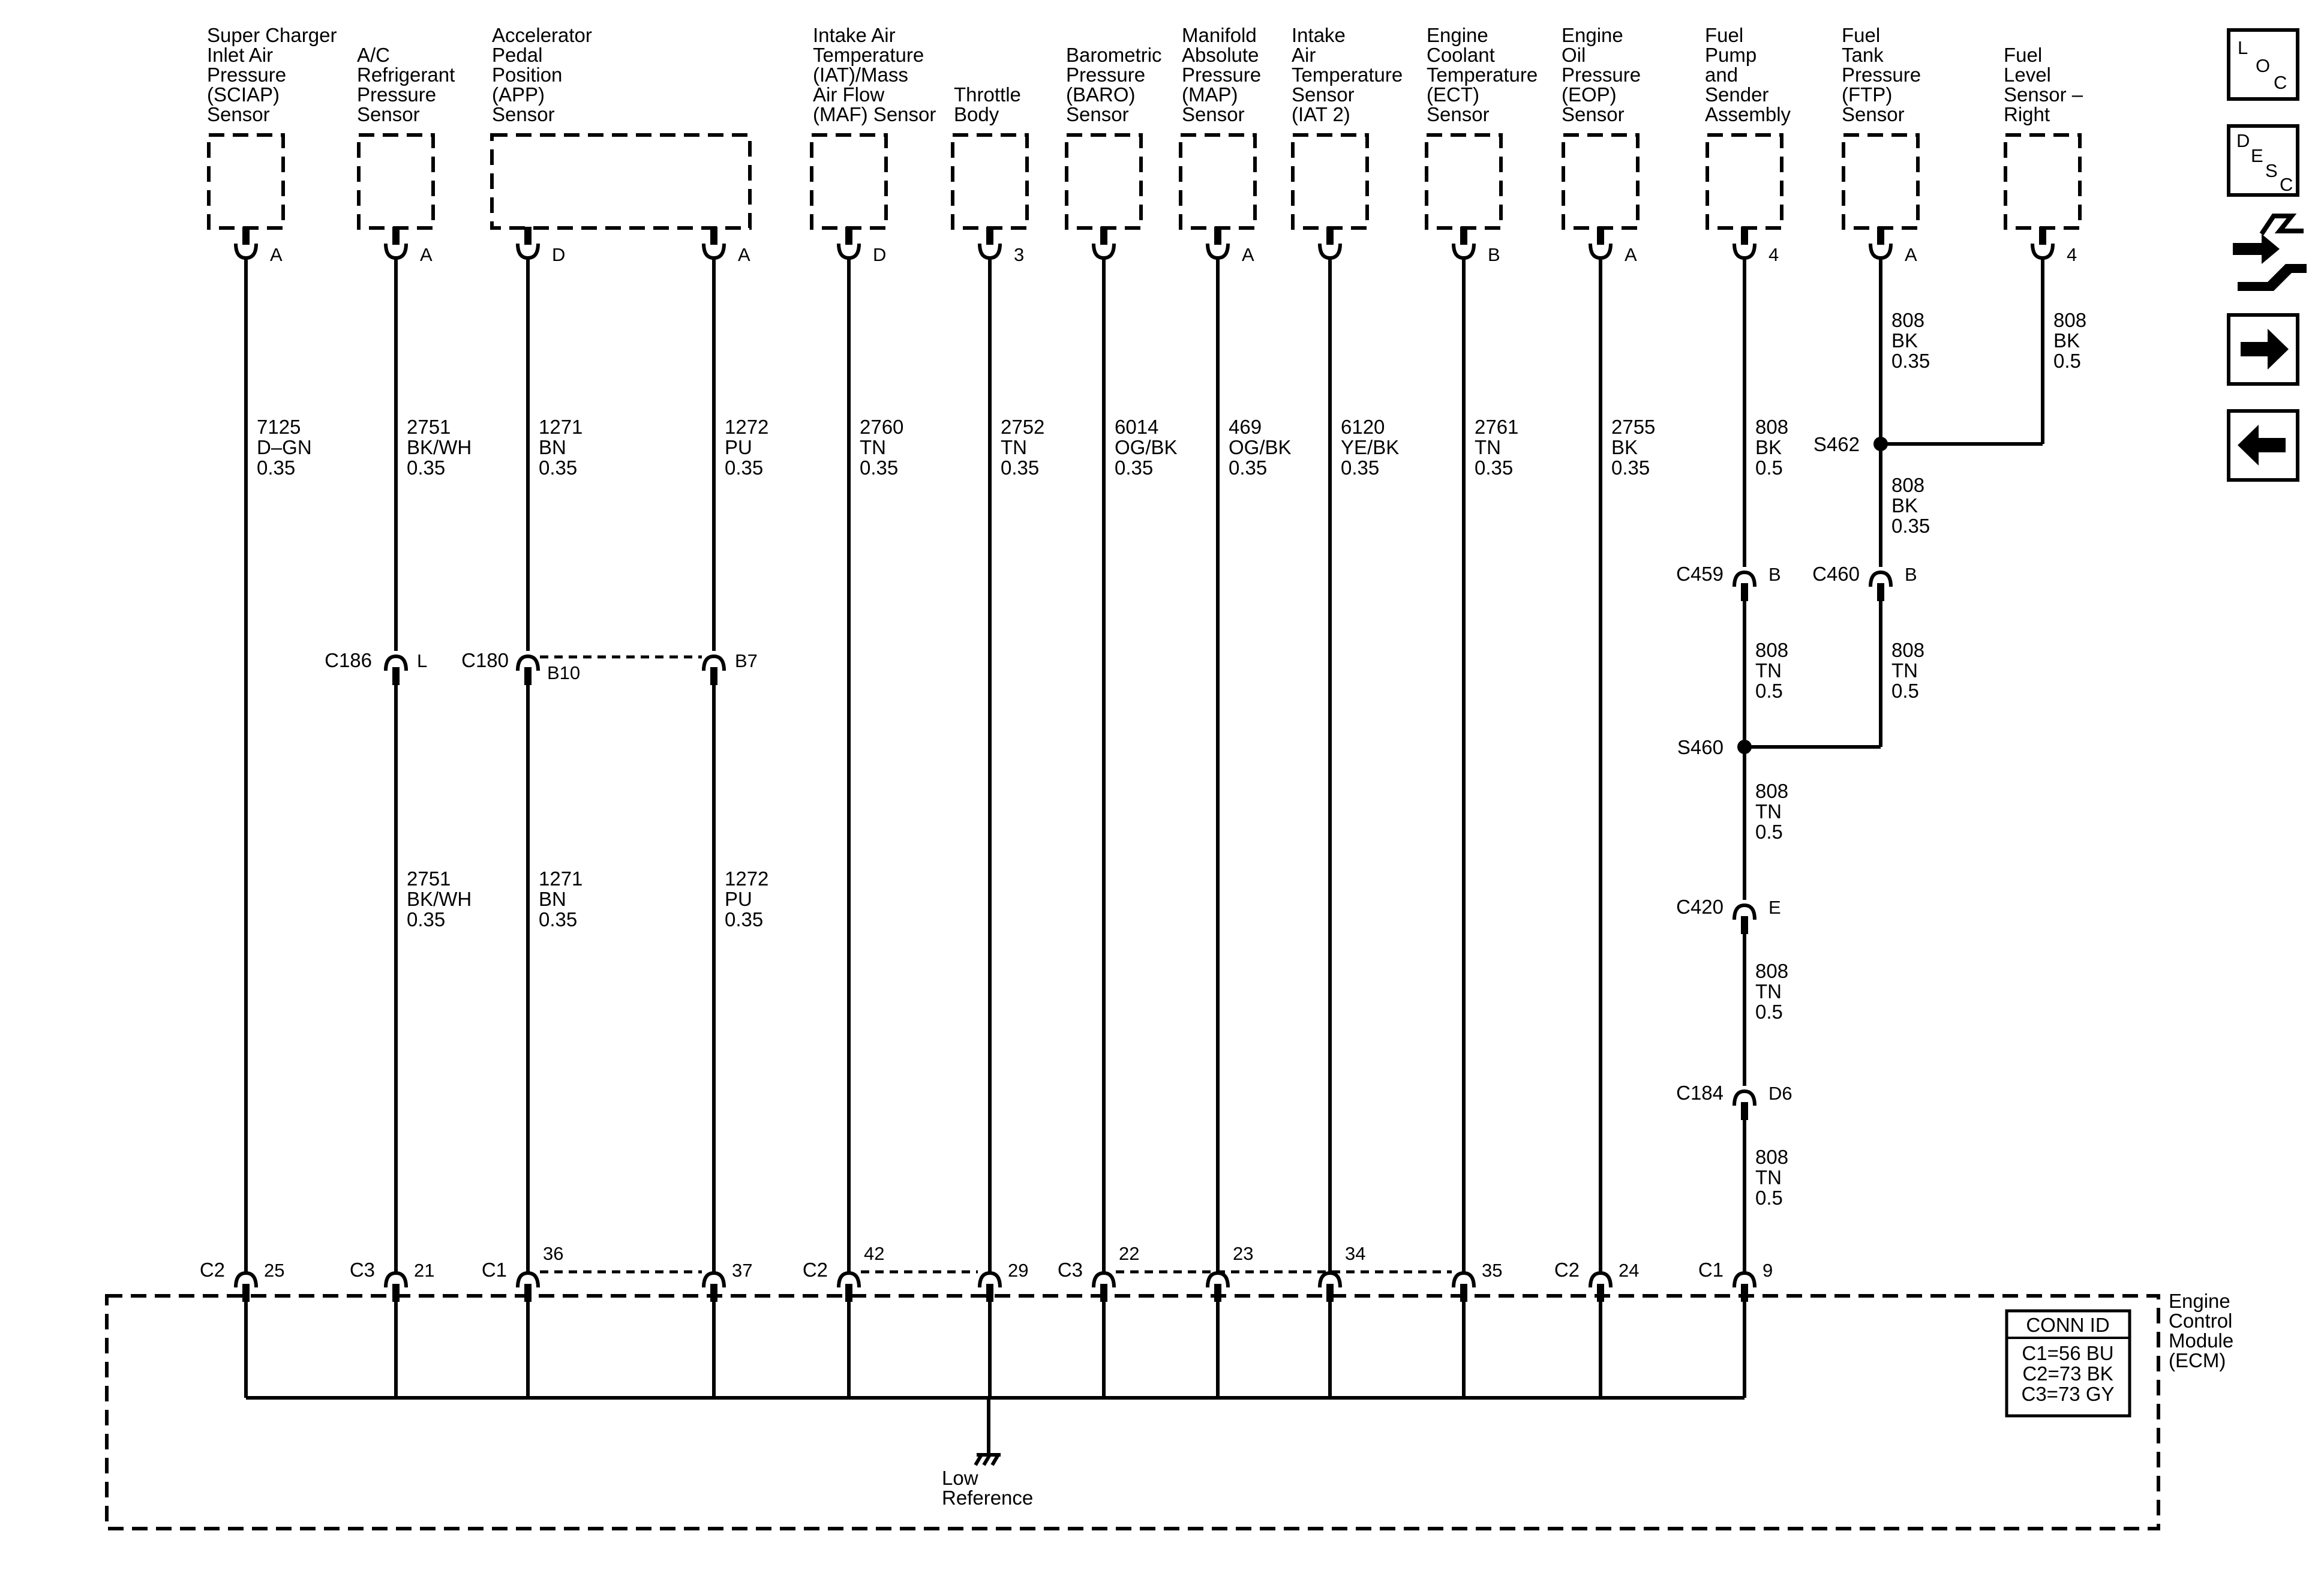 The image size is (2324, 1573). I want to click on wire-label-upper-line: 469, so click(1245, 427).